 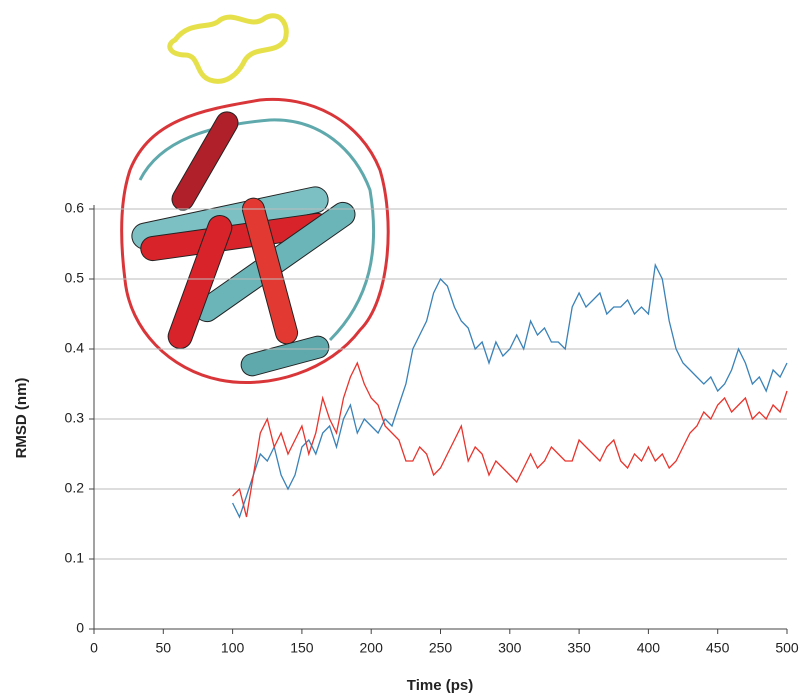 I want to click on x-tick-label: 0, so click(x=94, y=648).